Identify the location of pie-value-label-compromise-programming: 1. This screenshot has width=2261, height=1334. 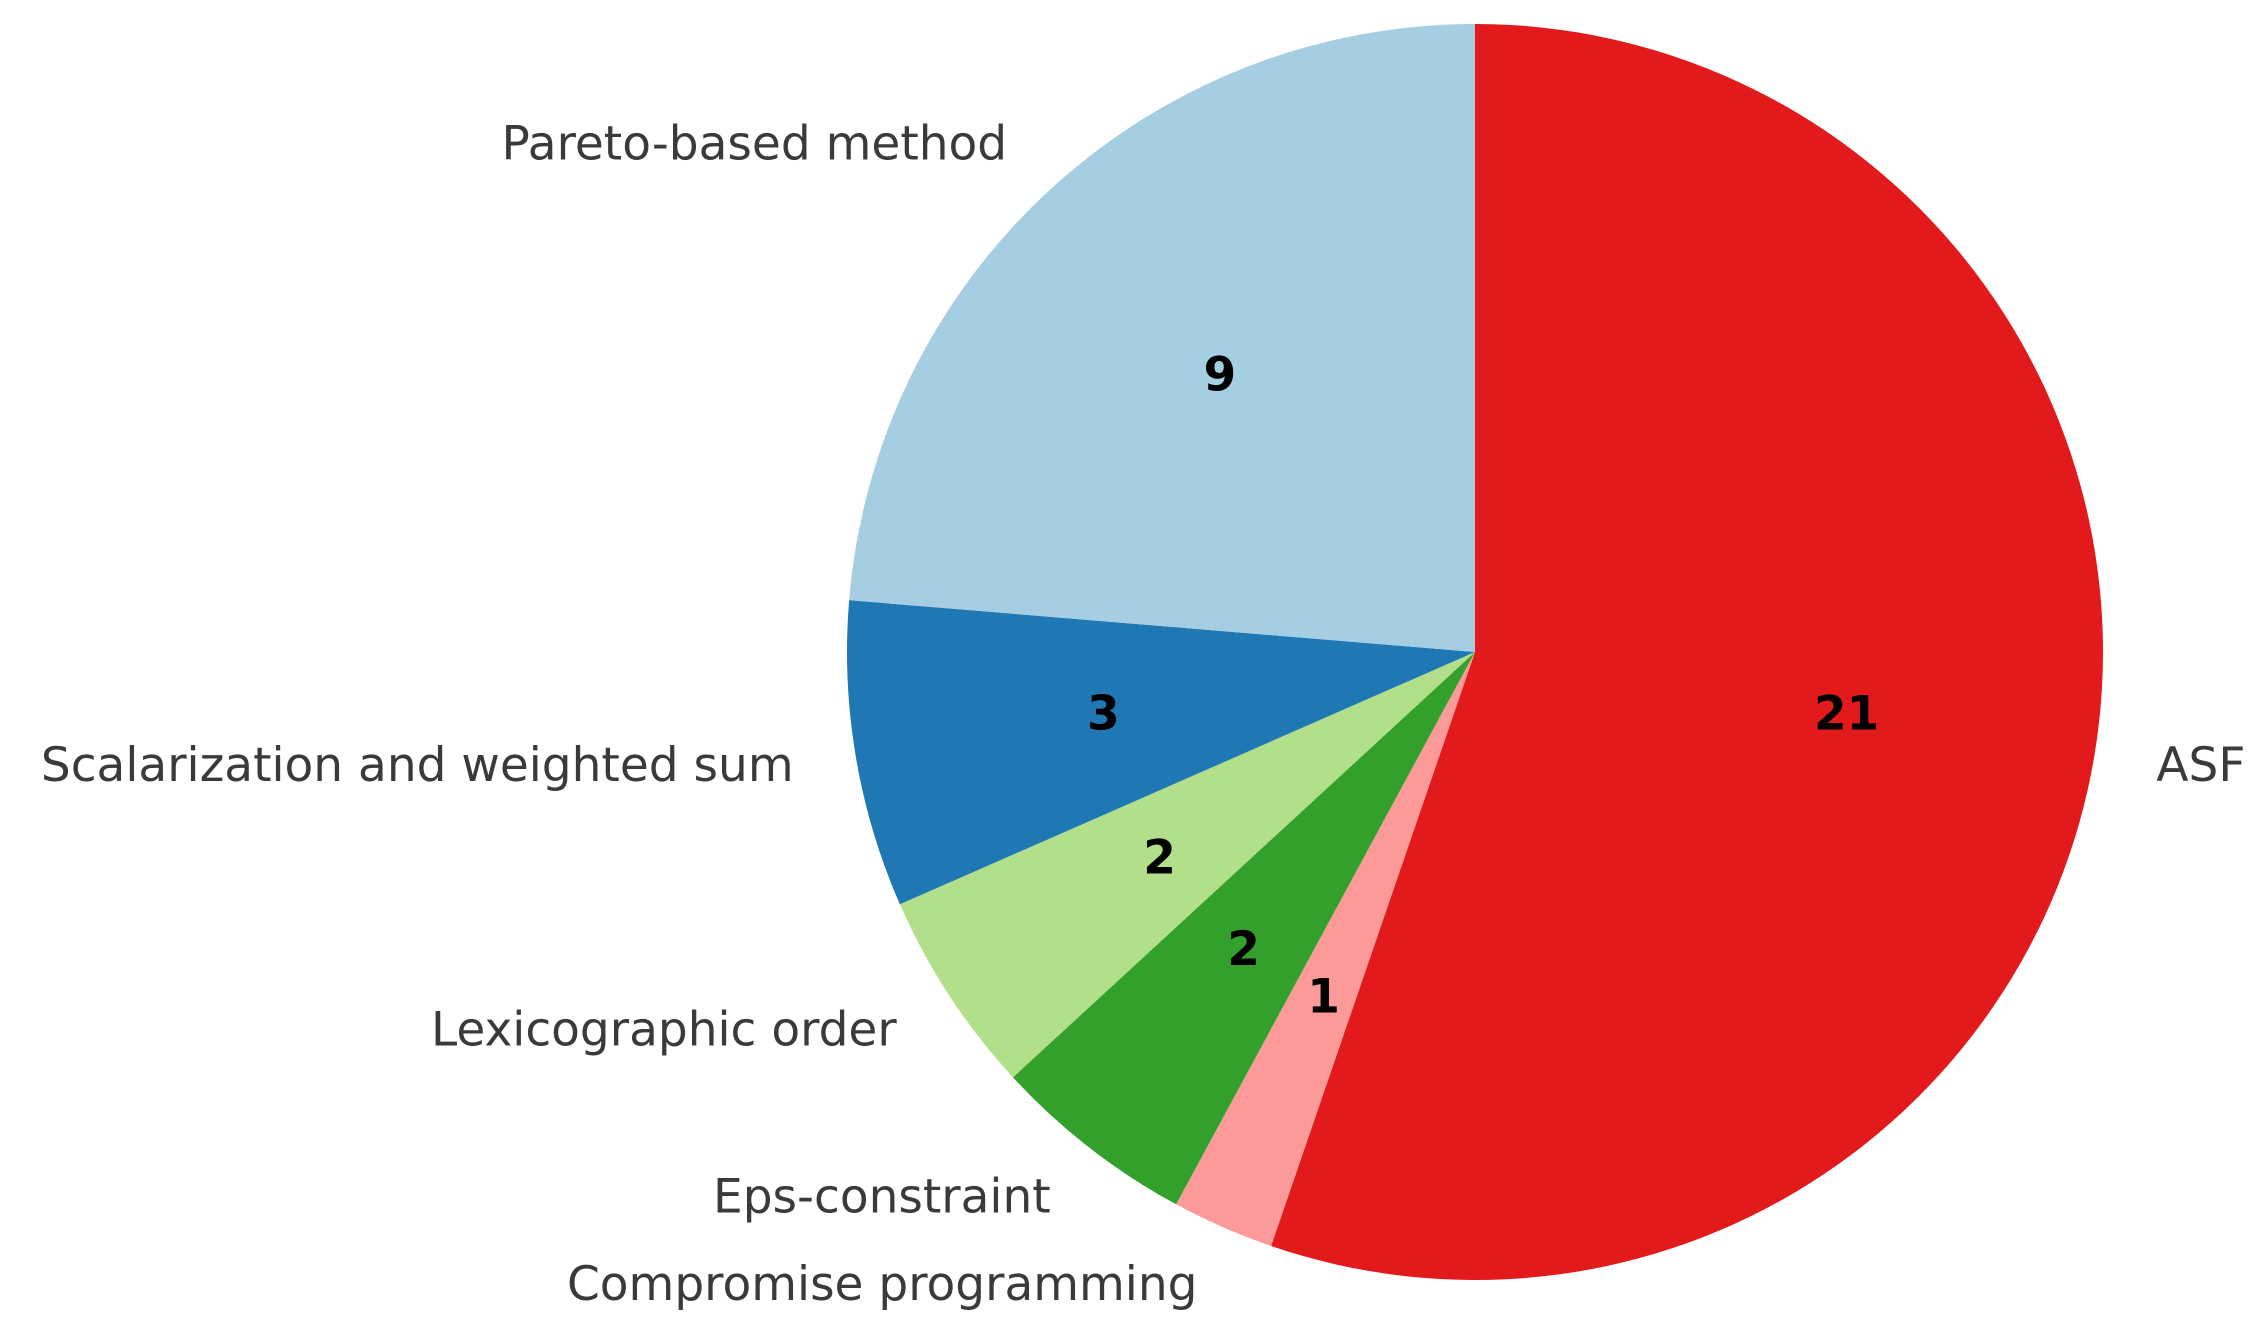
(1323, 997).